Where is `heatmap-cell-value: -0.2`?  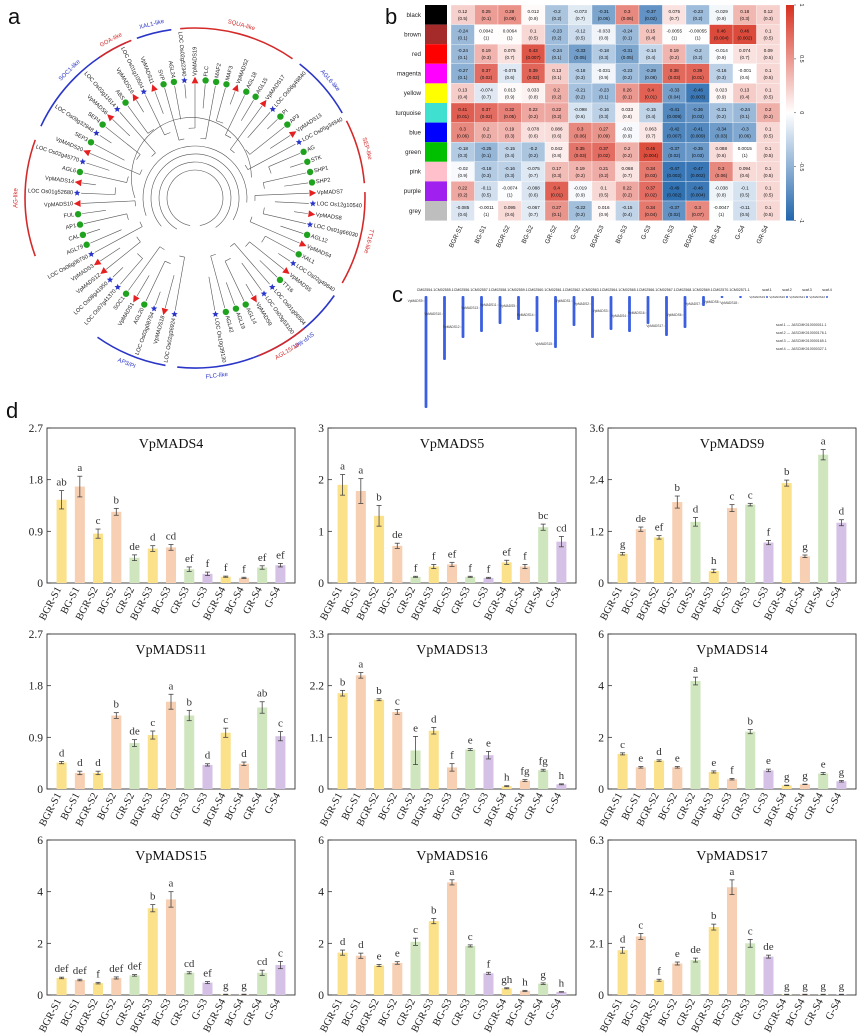 heatmap-cell-value: -0.2 is located at coordinates (698, 50).